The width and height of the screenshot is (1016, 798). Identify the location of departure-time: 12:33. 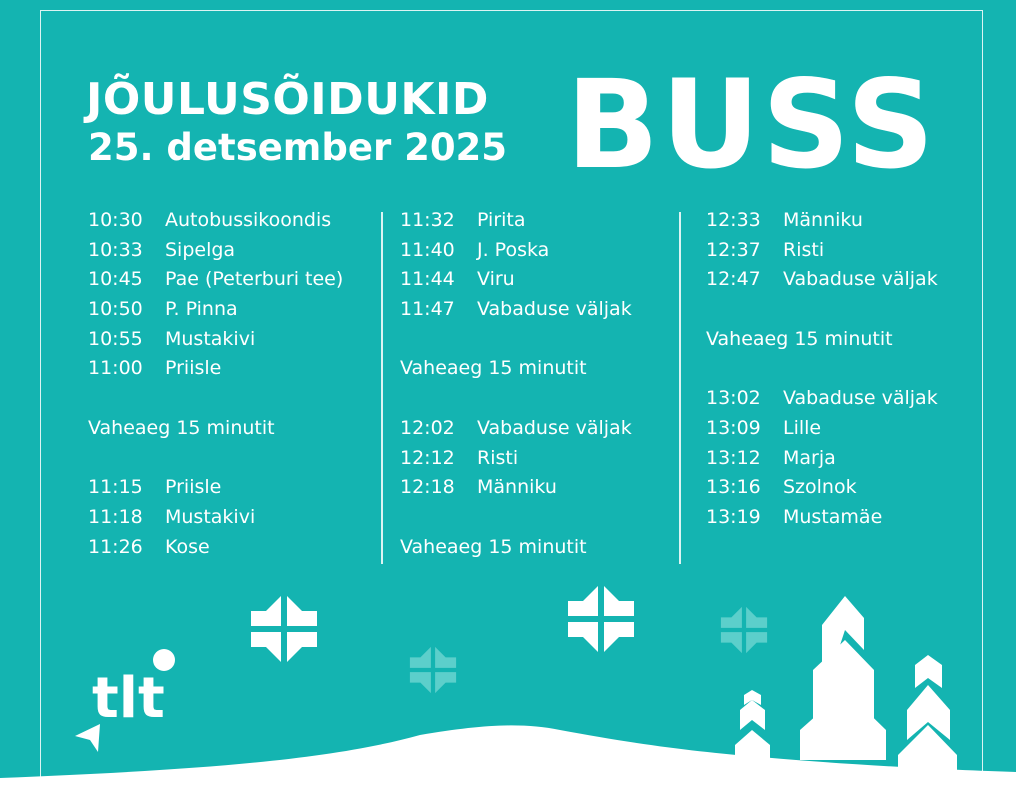
(733, 220).